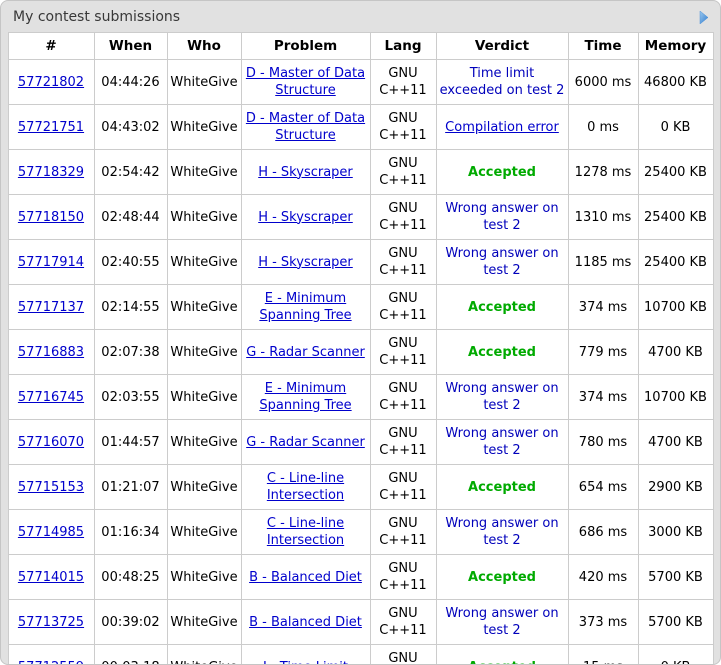 The image size is (721, 665). I want to click on problem-cell: D - Master of Data Structure, so click(305, 82).